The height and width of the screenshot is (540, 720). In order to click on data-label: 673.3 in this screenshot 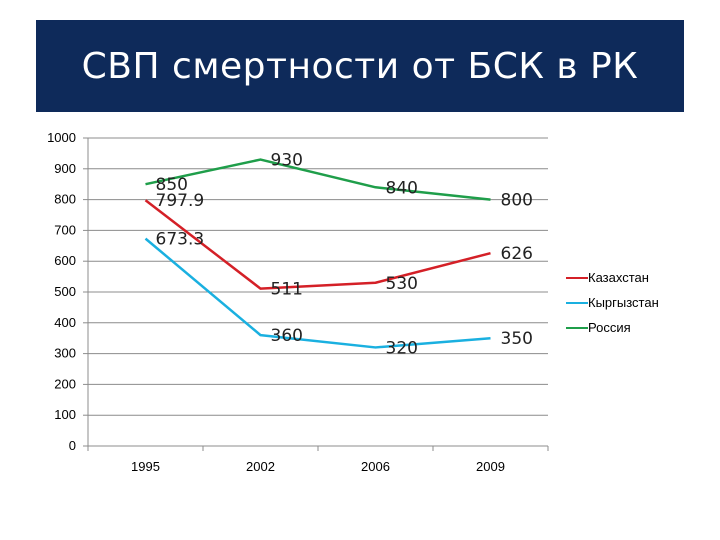, I will do `click(180, 240)`.